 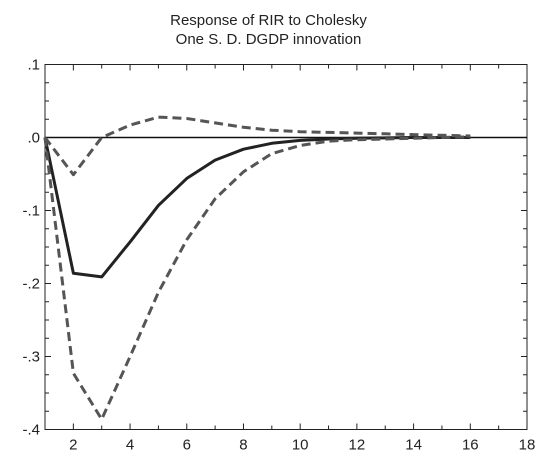 What do you see at coordinates (31, 430) in the screenshot?
I see `y-tick-label: -.4` at bounding box center [31, 430].